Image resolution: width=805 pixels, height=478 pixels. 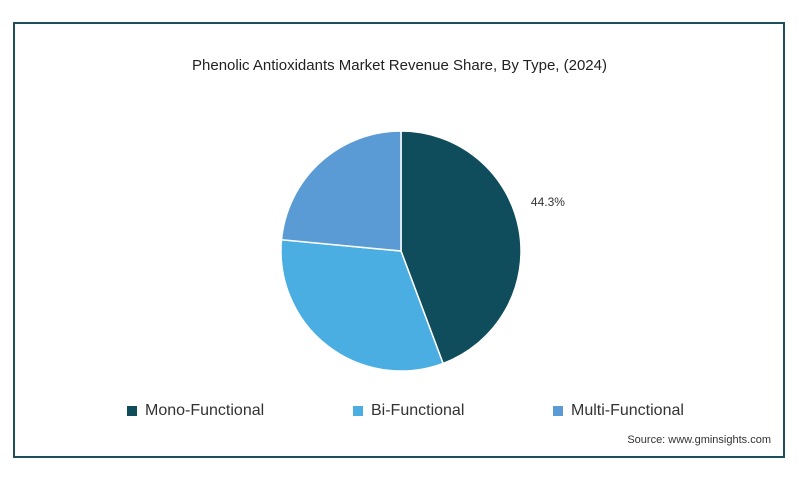 I want to click on legend-label: Multi-Functional, so click(x=627, y=410).